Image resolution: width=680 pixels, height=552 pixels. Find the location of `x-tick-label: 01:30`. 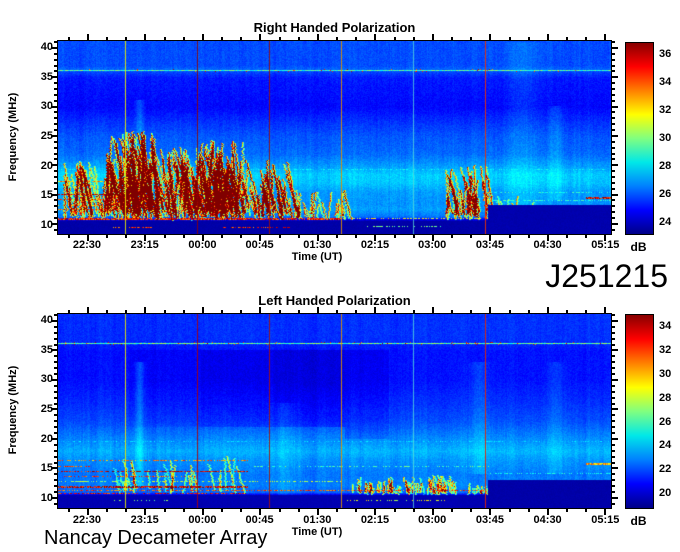

x-tick-label: 01:30 is located at coordinates (317, 245).